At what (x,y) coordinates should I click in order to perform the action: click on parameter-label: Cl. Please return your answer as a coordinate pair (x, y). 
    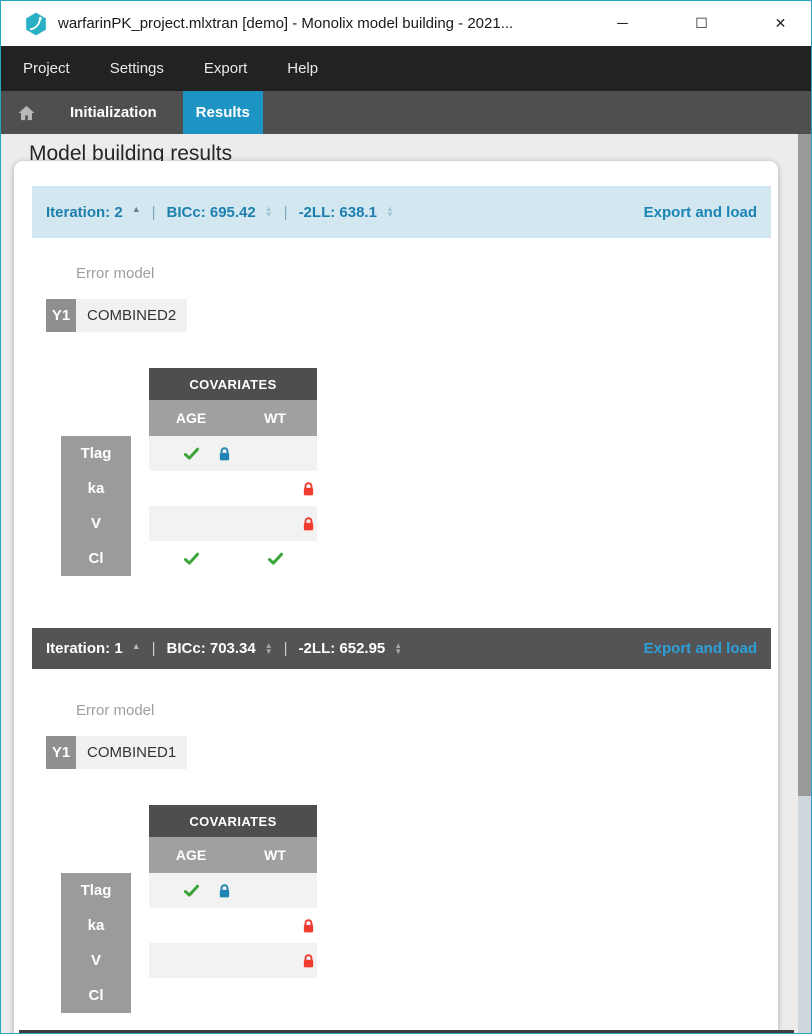
    Looking at the image, I should click on (96, 995).